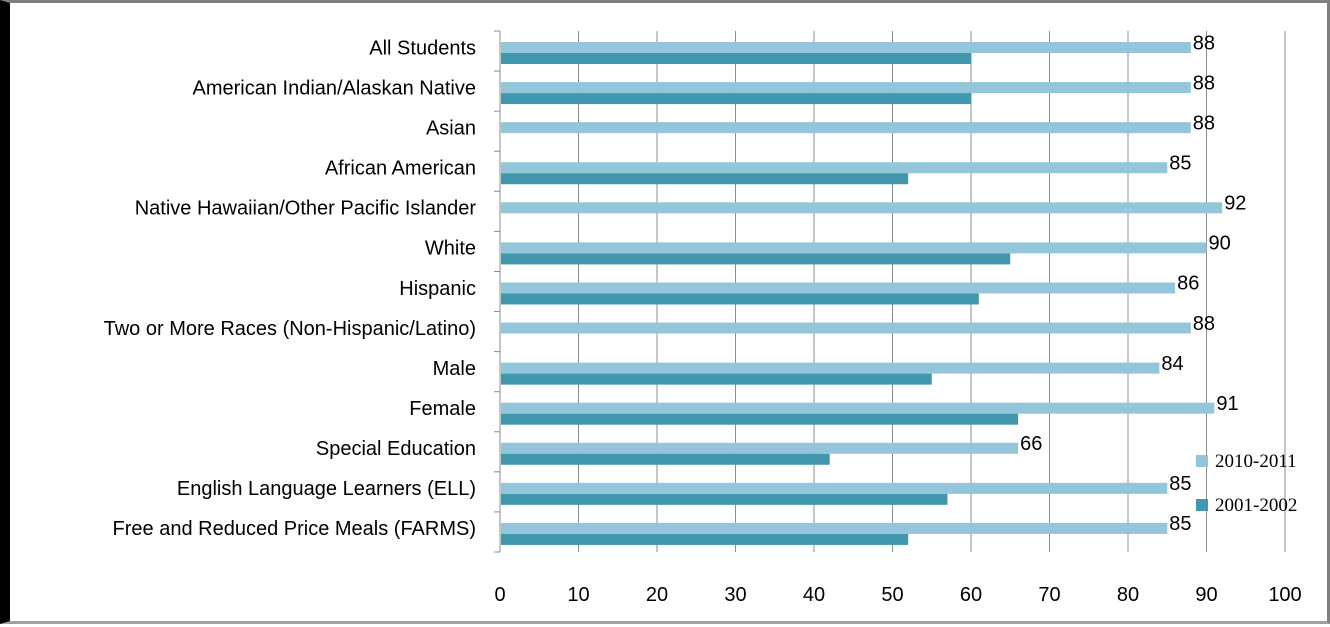 The width and height of the screenshot is (1330, 627). What do you see at coordinates (1246, 483) in the screenshot?
I see `legend: 2010-2011 2001-2002` at bounding box center [1246, 483].